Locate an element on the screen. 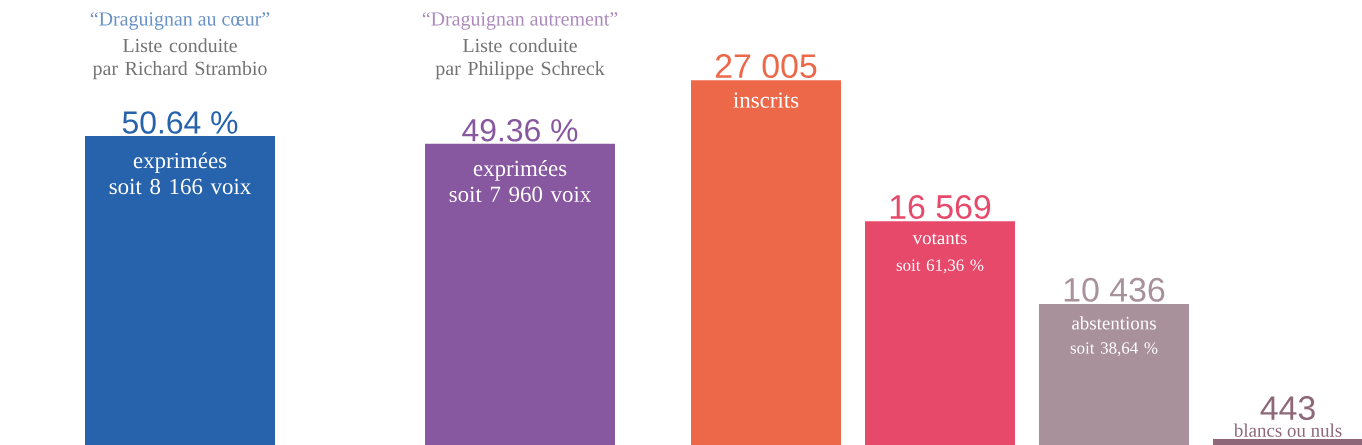 The height and width of the screenshot is (445, 1362). x-tick-label: “Draguignan au cœur” is located at coordinates (180, 21).